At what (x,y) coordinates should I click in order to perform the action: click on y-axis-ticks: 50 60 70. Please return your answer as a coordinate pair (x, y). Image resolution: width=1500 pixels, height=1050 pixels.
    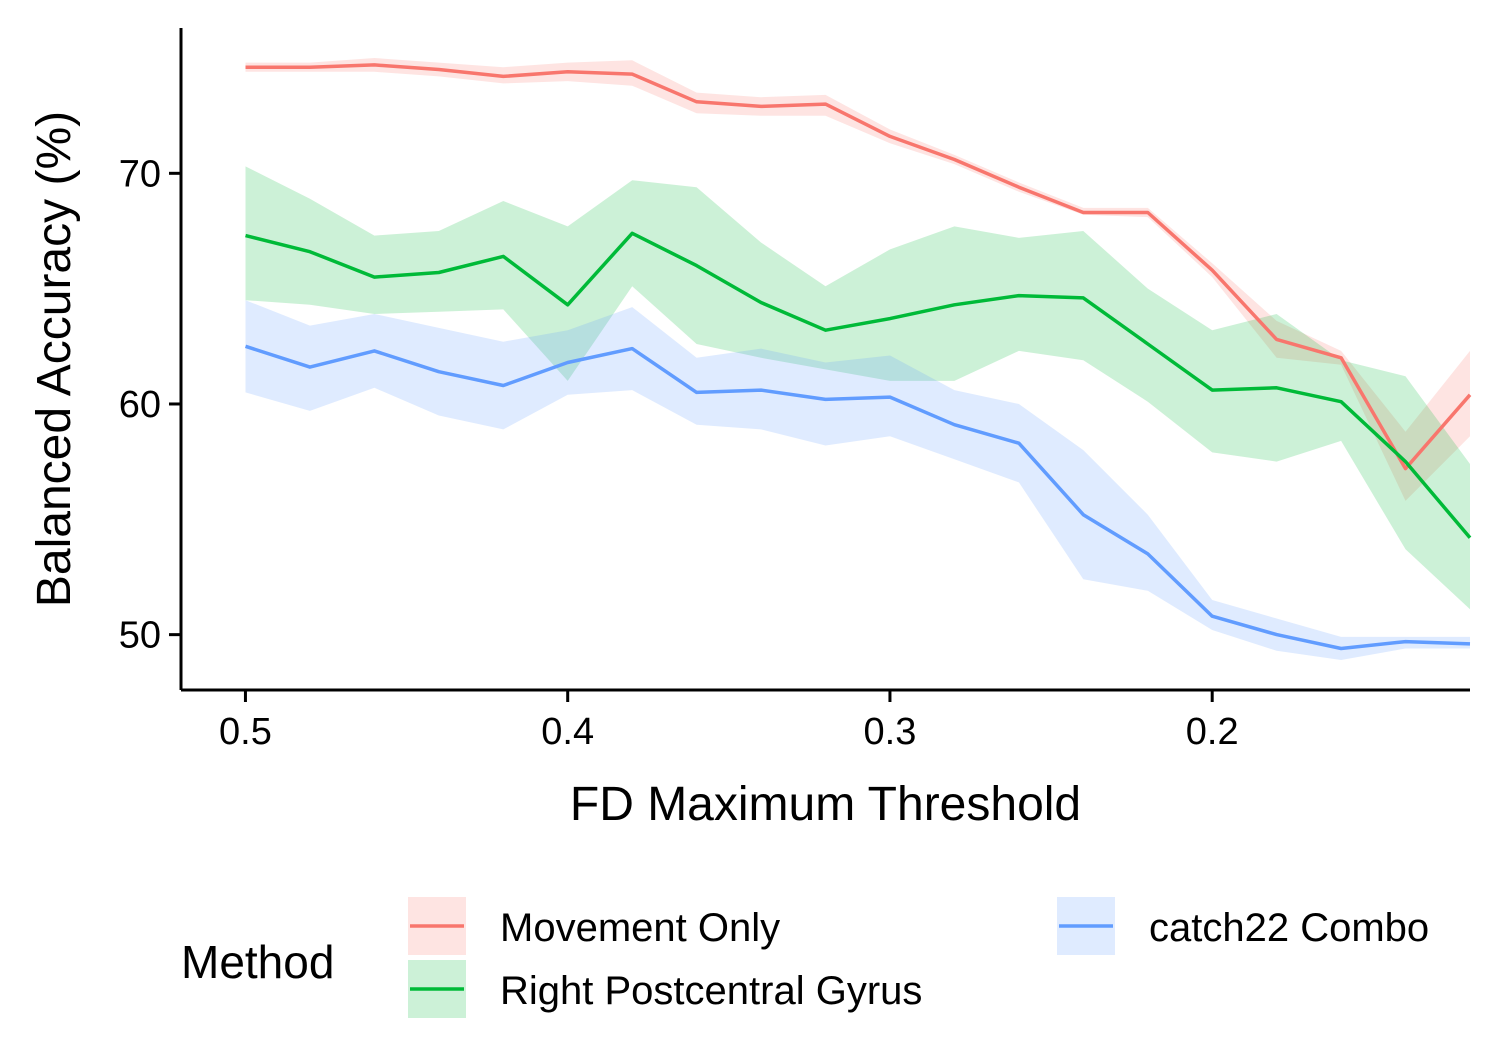
    Looking at the image, I should click on (150, 405).